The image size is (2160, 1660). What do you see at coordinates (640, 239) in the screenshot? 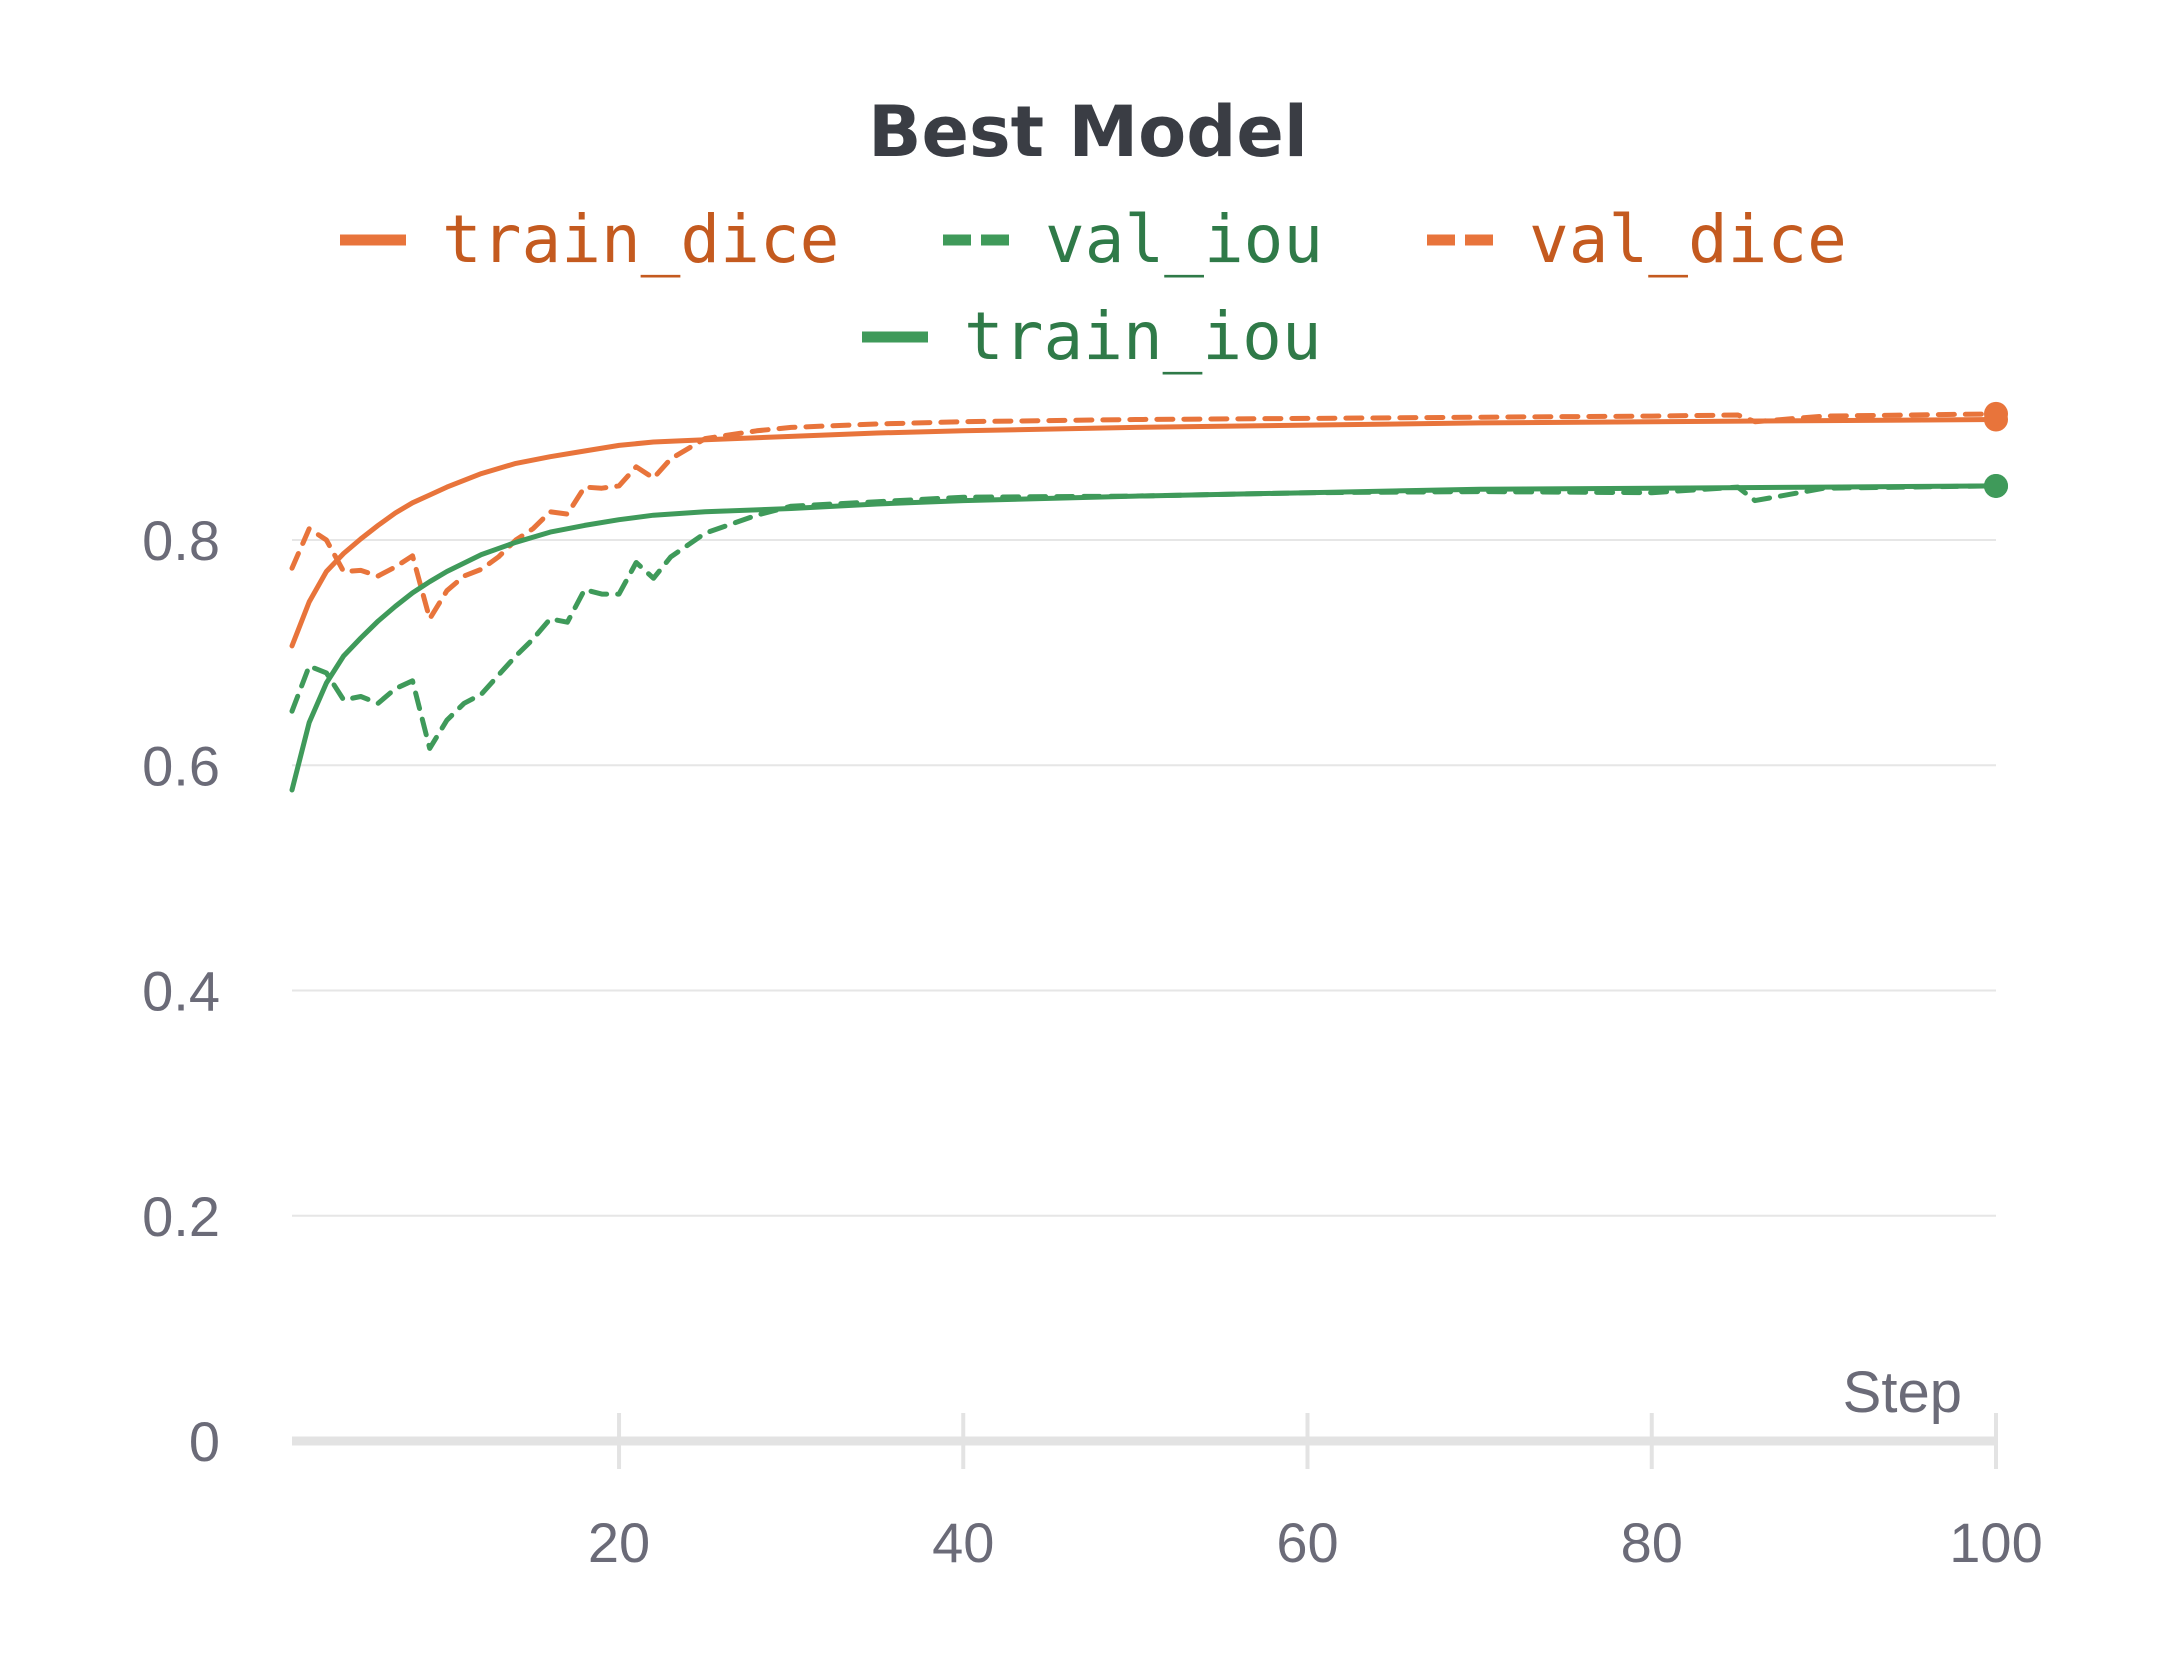
I see `legend-label: train_dice` at bounding box center [640, 239].